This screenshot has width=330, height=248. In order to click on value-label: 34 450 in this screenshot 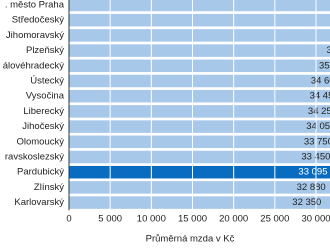, I will do `click(320, 96)`.